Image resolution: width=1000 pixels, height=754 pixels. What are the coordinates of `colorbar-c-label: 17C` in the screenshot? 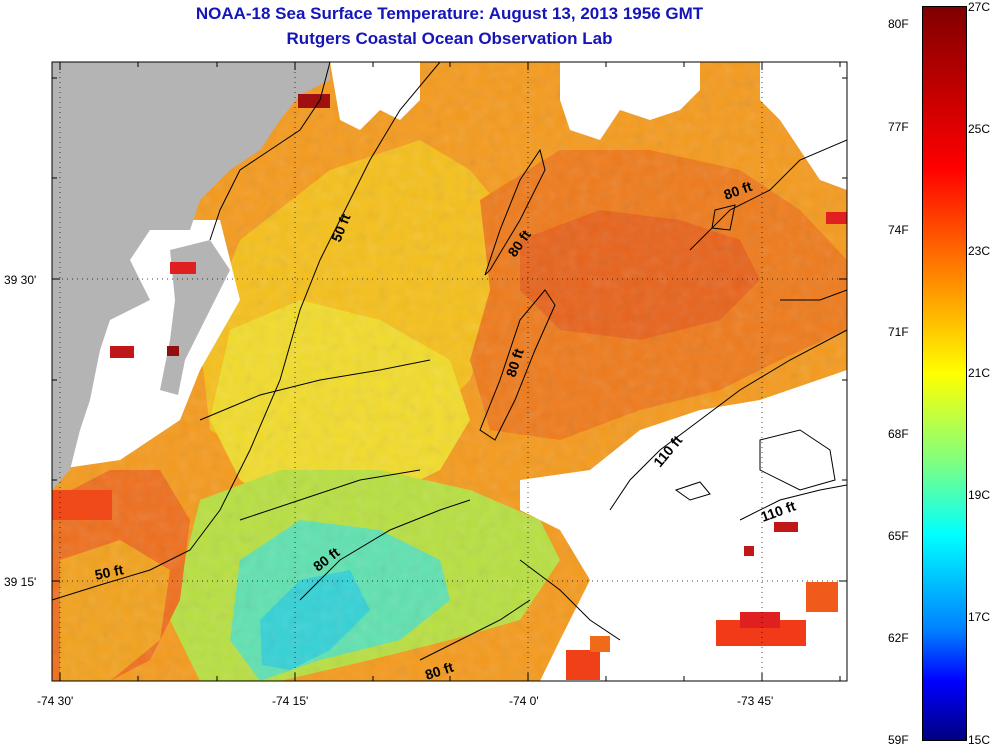 It's located at (979, 617).